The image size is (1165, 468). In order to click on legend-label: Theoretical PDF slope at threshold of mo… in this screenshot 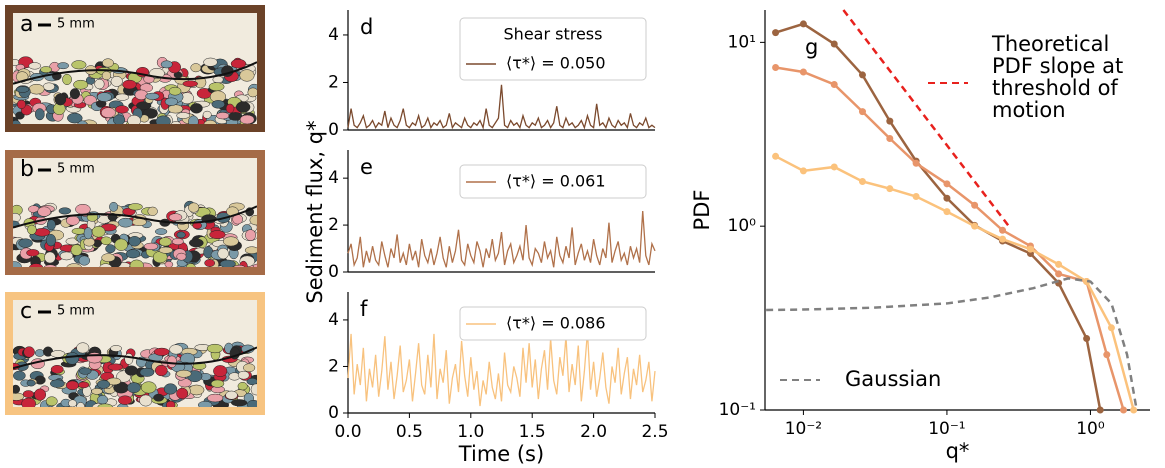, I will do `click(1058, 77)`.